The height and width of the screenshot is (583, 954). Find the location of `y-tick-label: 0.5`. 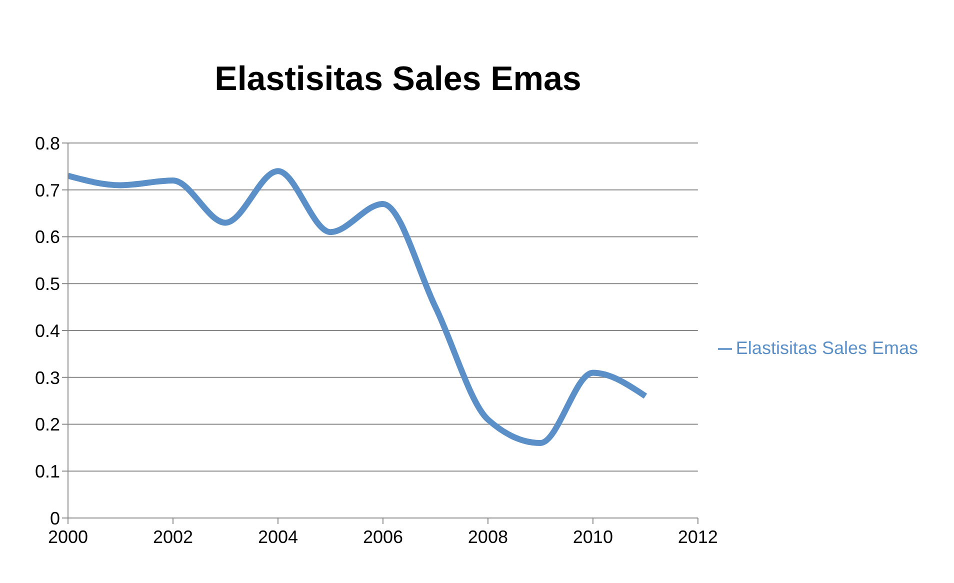

y-tick-label: 0.5 is located at coordinates (47, 284).